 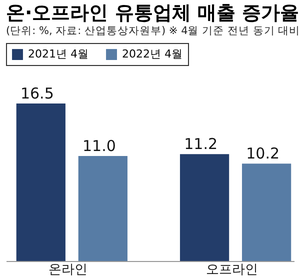 I want to click on data-label: 11.2, so click(x=201, y=144).